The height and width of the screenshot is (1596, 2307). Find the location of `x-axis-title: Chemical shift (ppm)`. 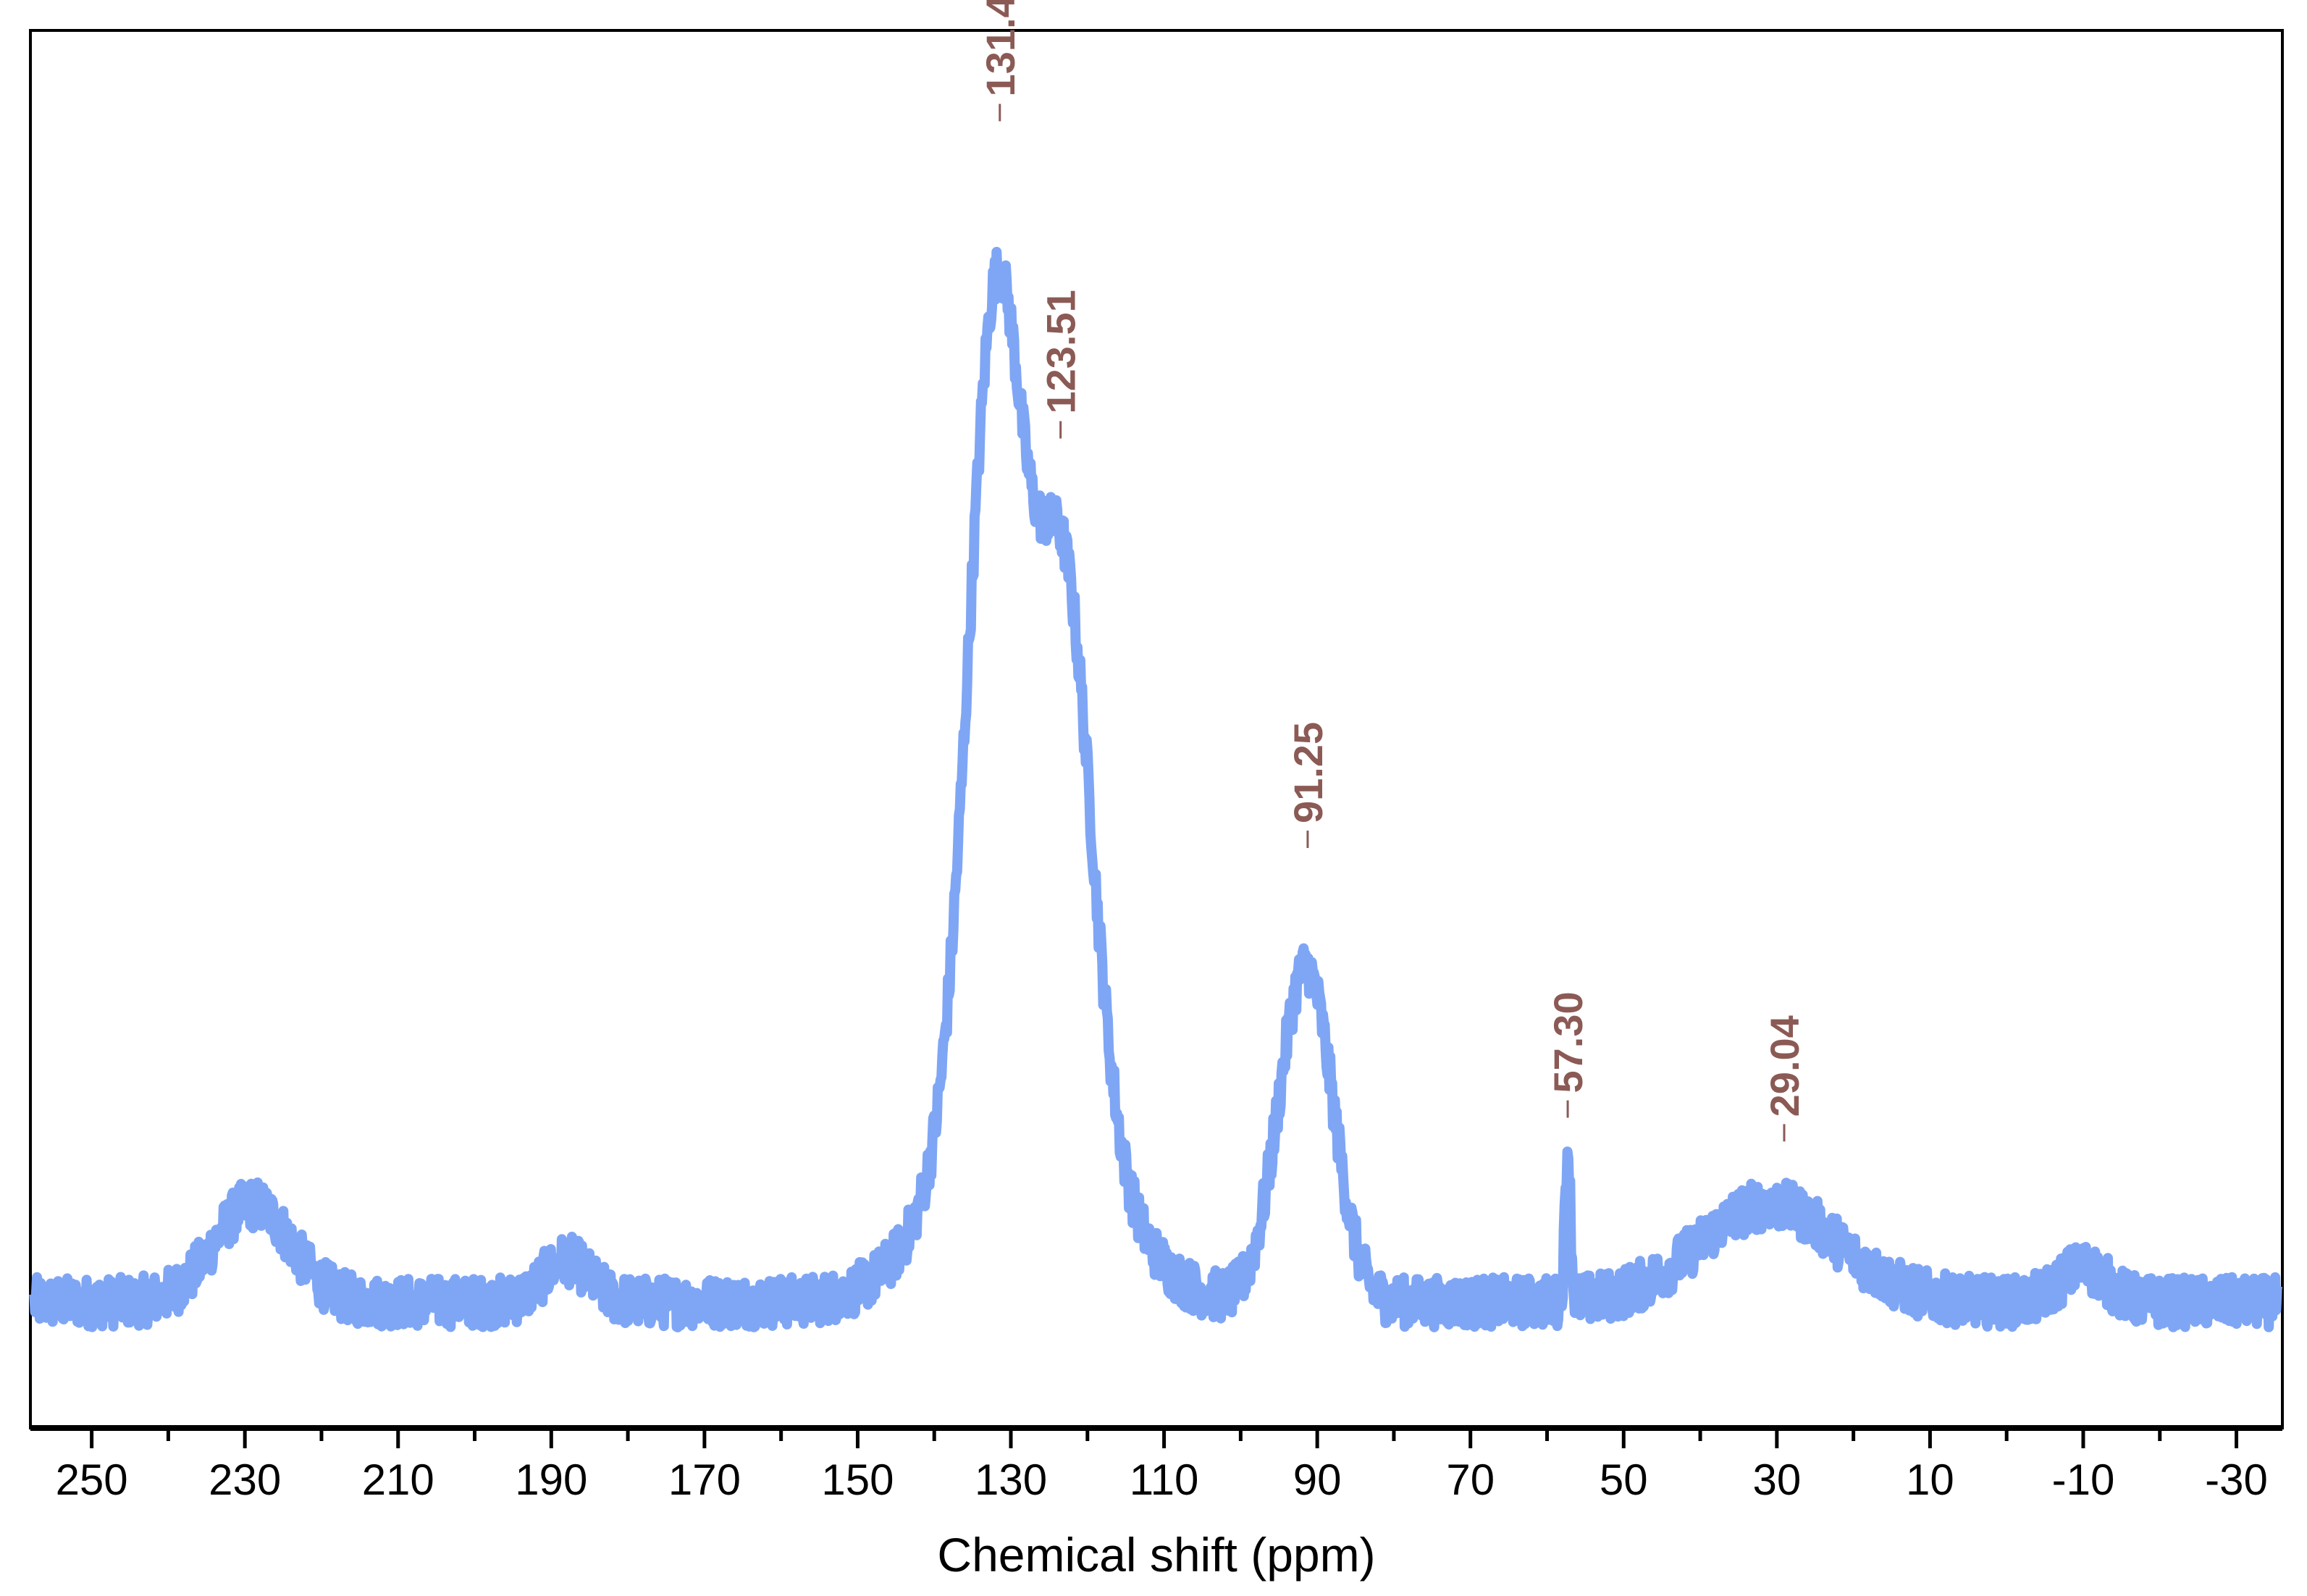

x-axis-title: Chemical shift (ppm) is located at coordinates (1156, 1555).